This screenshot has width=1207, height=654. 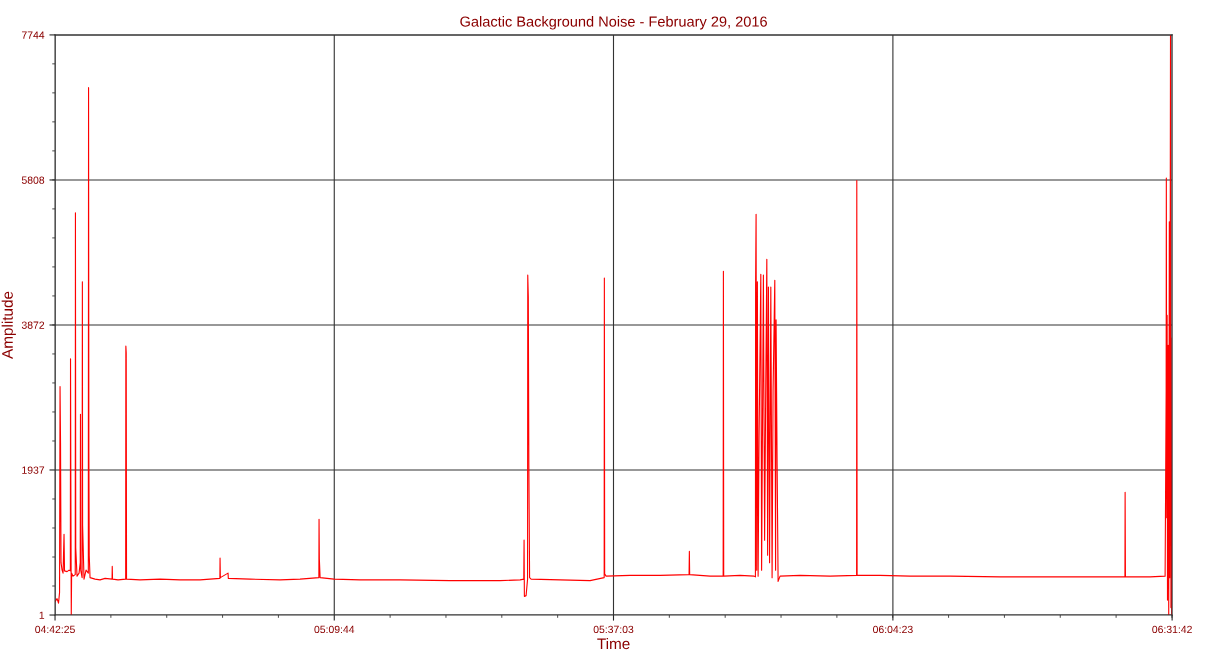 I want to click on y-tick-label: 7744, so click(x=33, y=35).